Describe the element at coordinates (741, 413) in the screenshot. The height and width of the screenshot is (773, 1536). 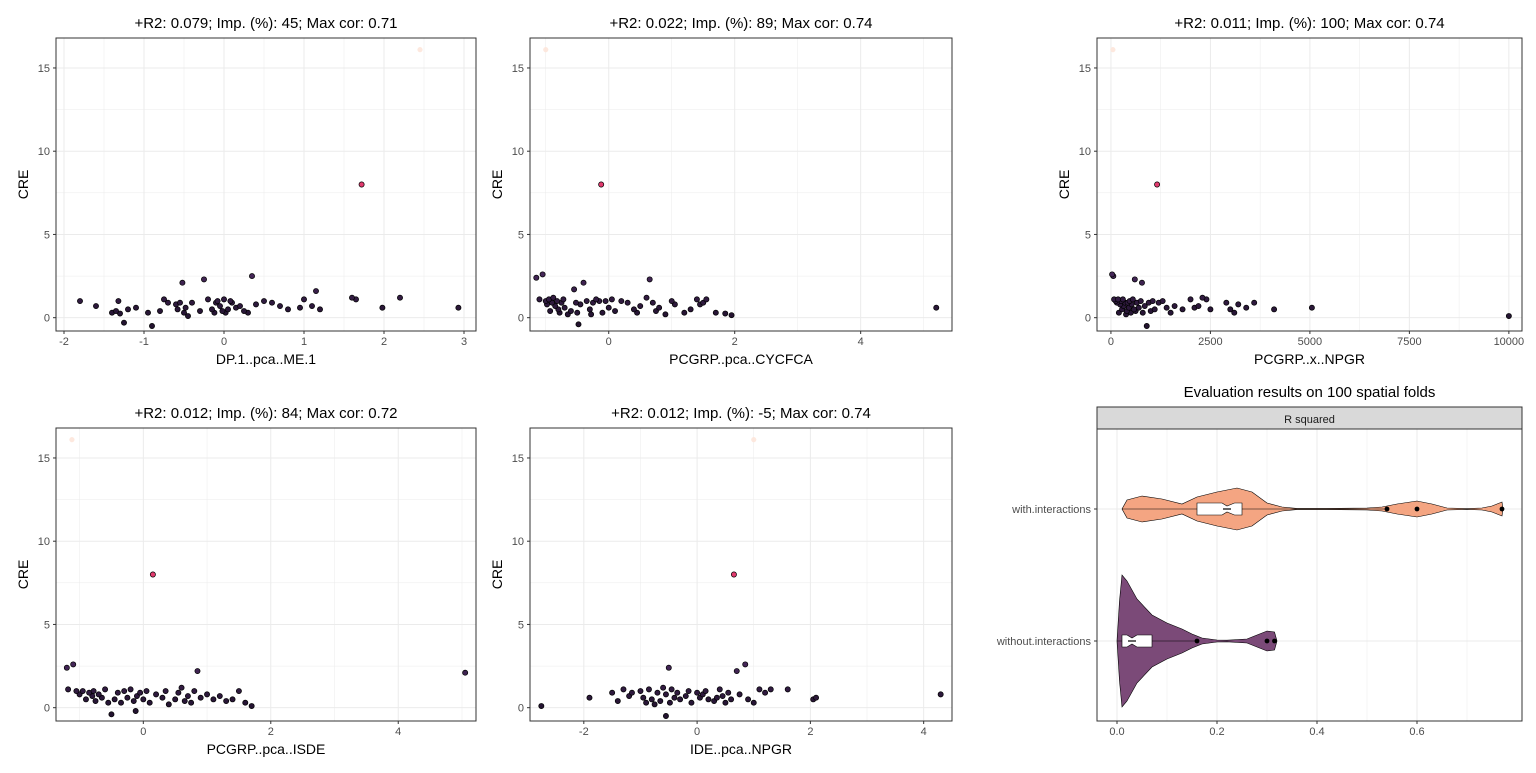
I see `panel-title: +R2: 0.012; Imp. (%): -5; Max cor: 0.74` at that location.